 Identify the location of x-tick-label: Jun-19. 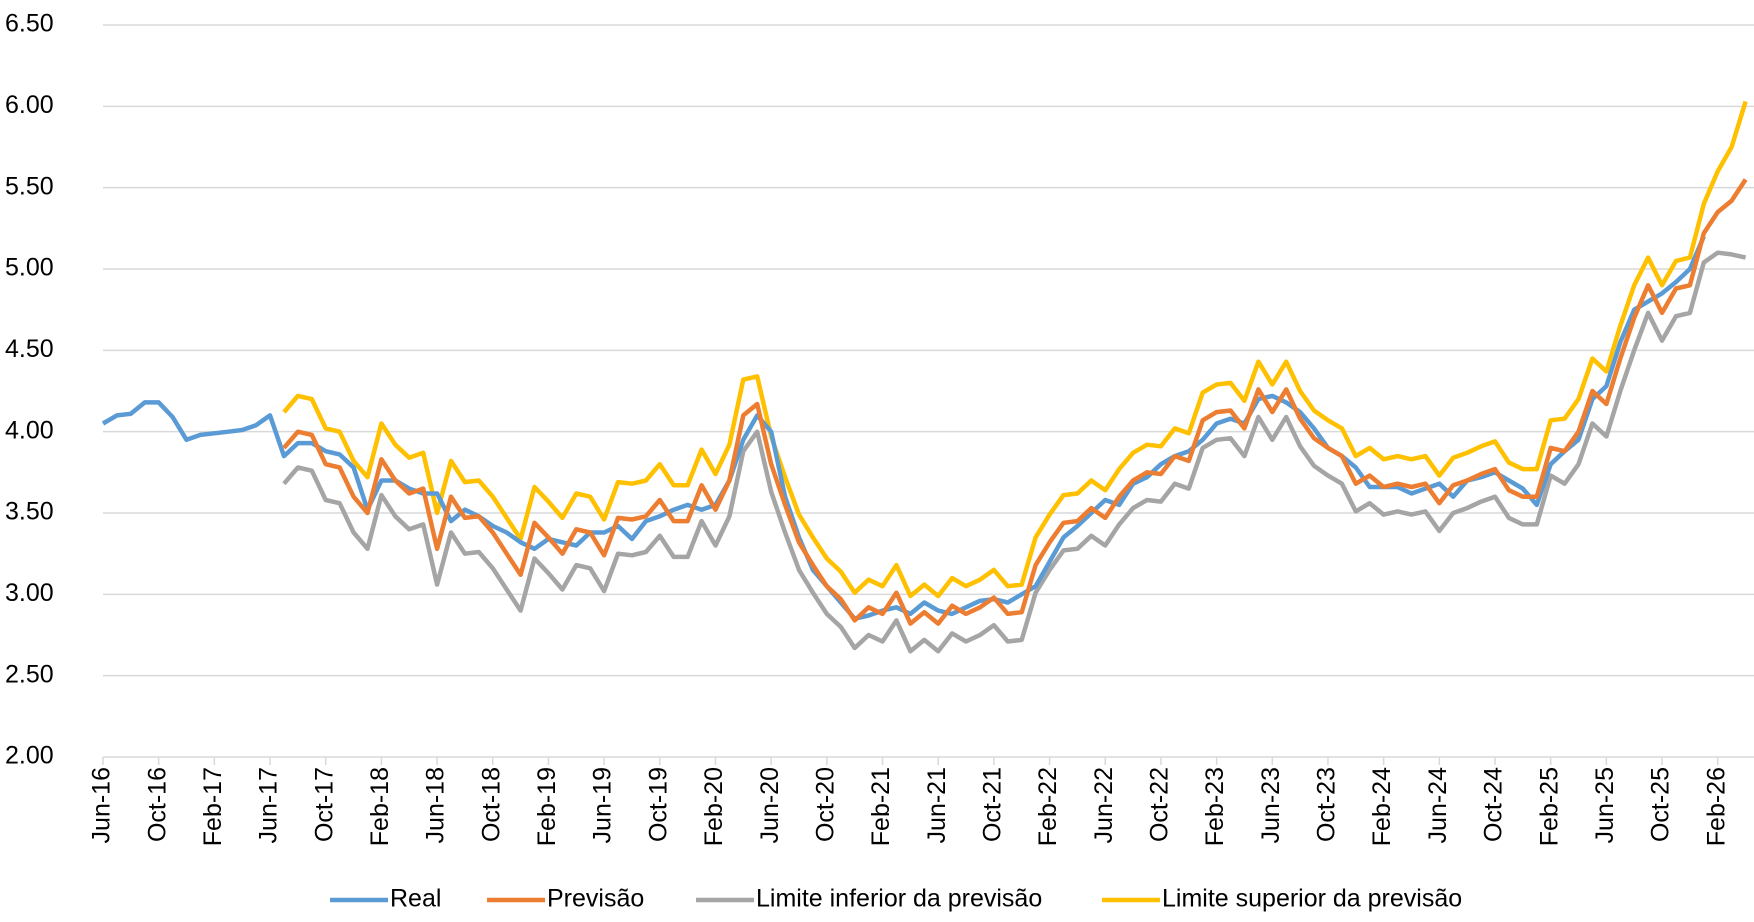
(603, 805).